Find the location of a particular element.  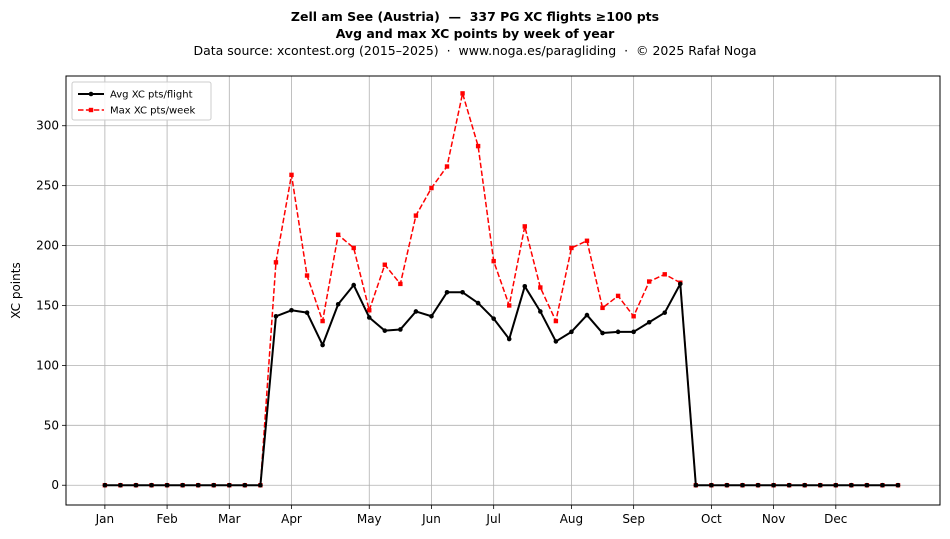

x-tick-label: Apr is located at coordinates (291, 519).